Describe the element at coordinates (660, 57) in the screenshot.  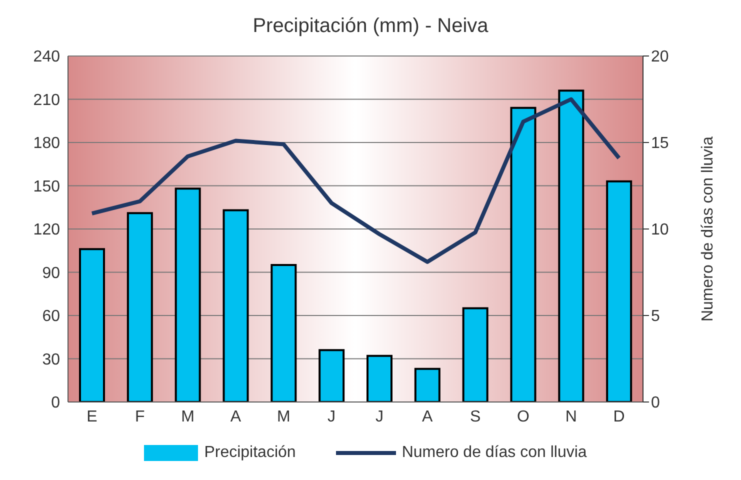
I see `y2-tick-label: 20` at that location.